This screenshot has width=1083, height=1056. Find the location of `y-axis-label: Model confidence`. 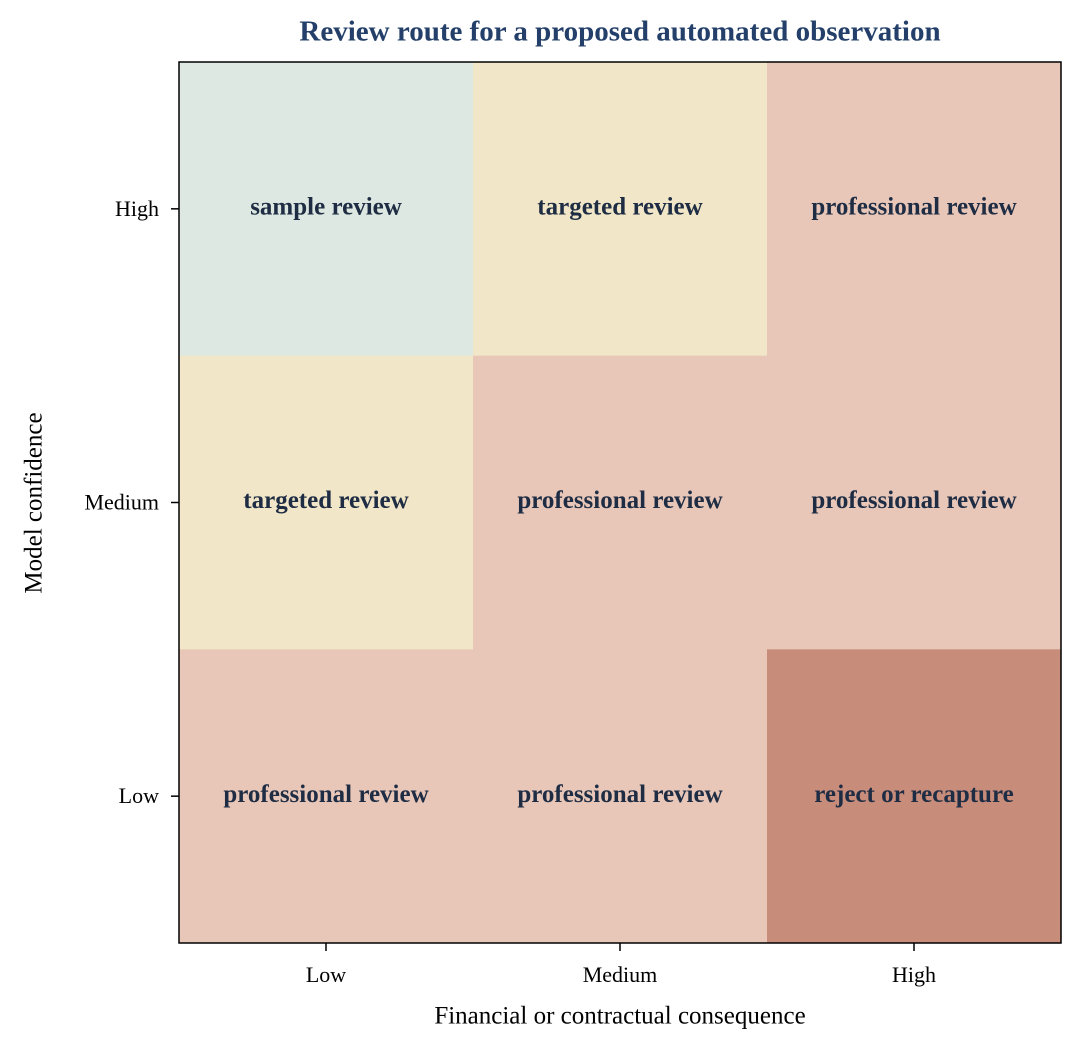

y-axis-label: Model confidence is located at coordinates (34, 502).